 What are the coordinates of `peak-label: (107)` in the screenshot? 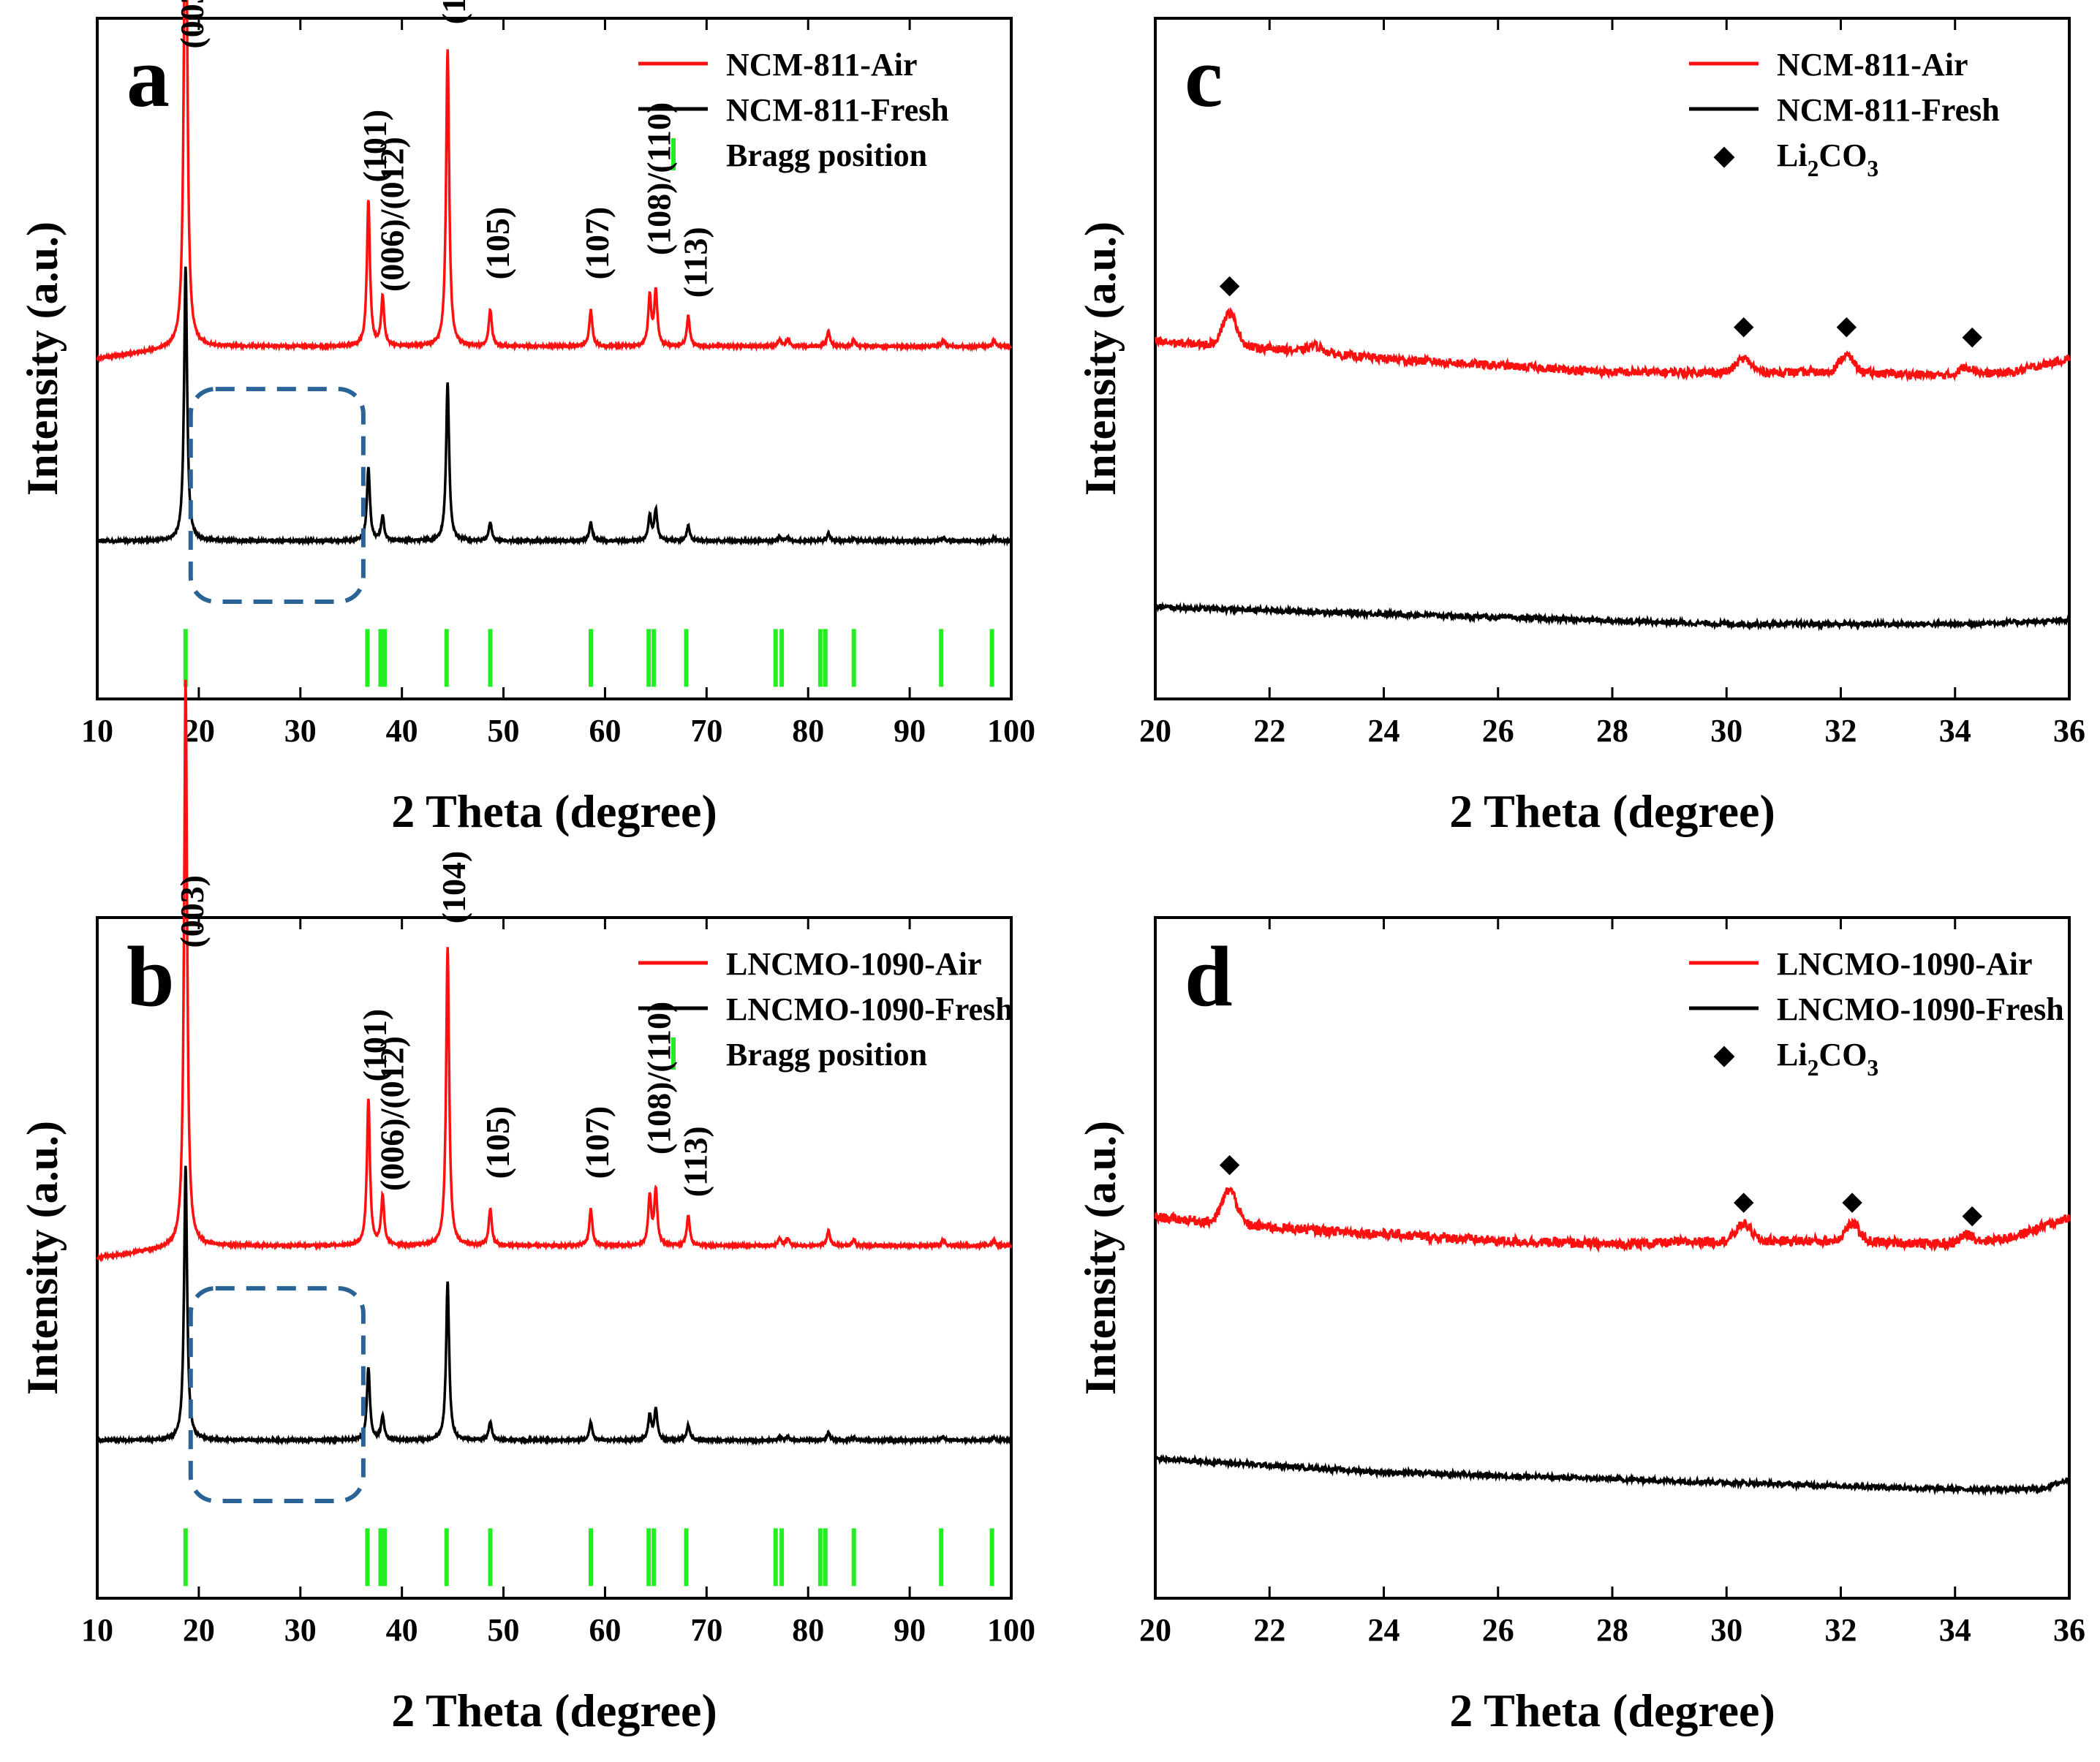 It's located at (597, 1142).